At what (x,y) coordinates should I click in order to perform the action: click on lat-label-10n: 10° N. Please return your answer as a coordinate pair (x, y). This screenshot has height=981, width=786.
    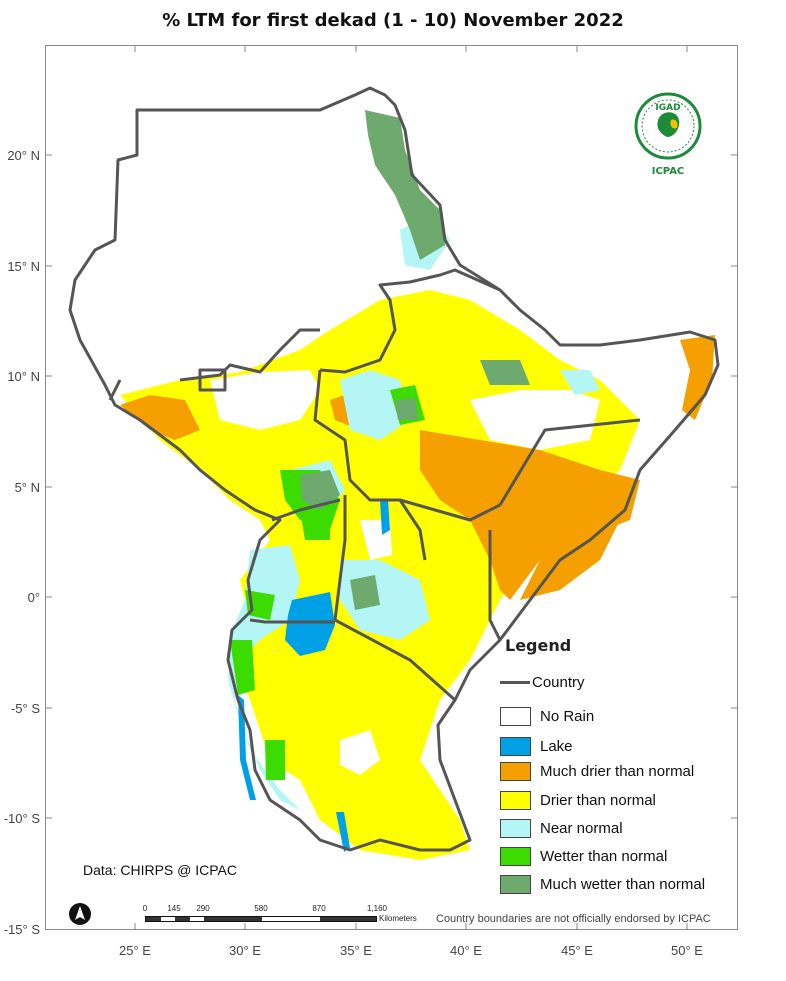
    Looking at the image, I should click on (23, 376).